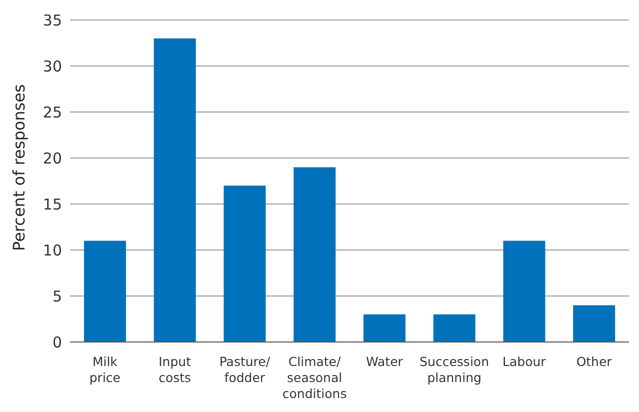 The width and height of the screenshot is (639, 412). What do you see at coordinates (385, 361) in the screenshot?
I see `x-tick-label: Water` at bounding box center [385, 361].